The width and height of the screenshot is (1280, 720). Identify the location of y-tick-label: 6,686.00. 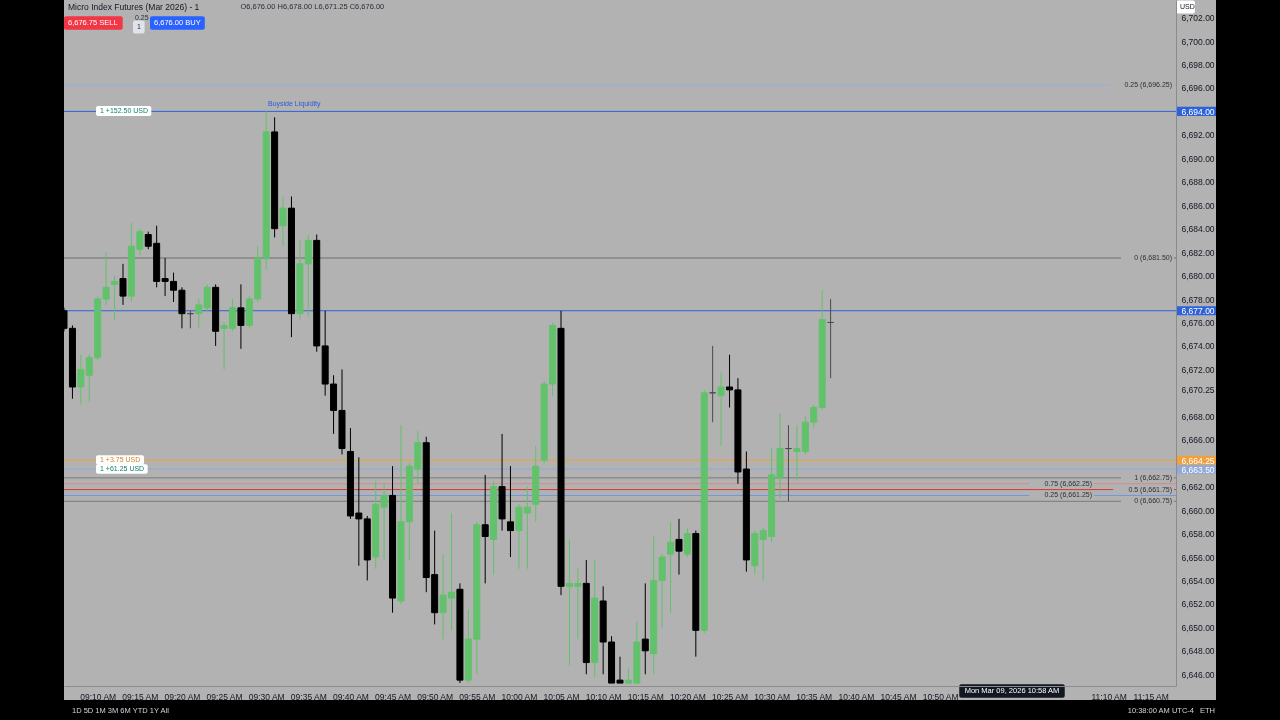
(1198, 205).